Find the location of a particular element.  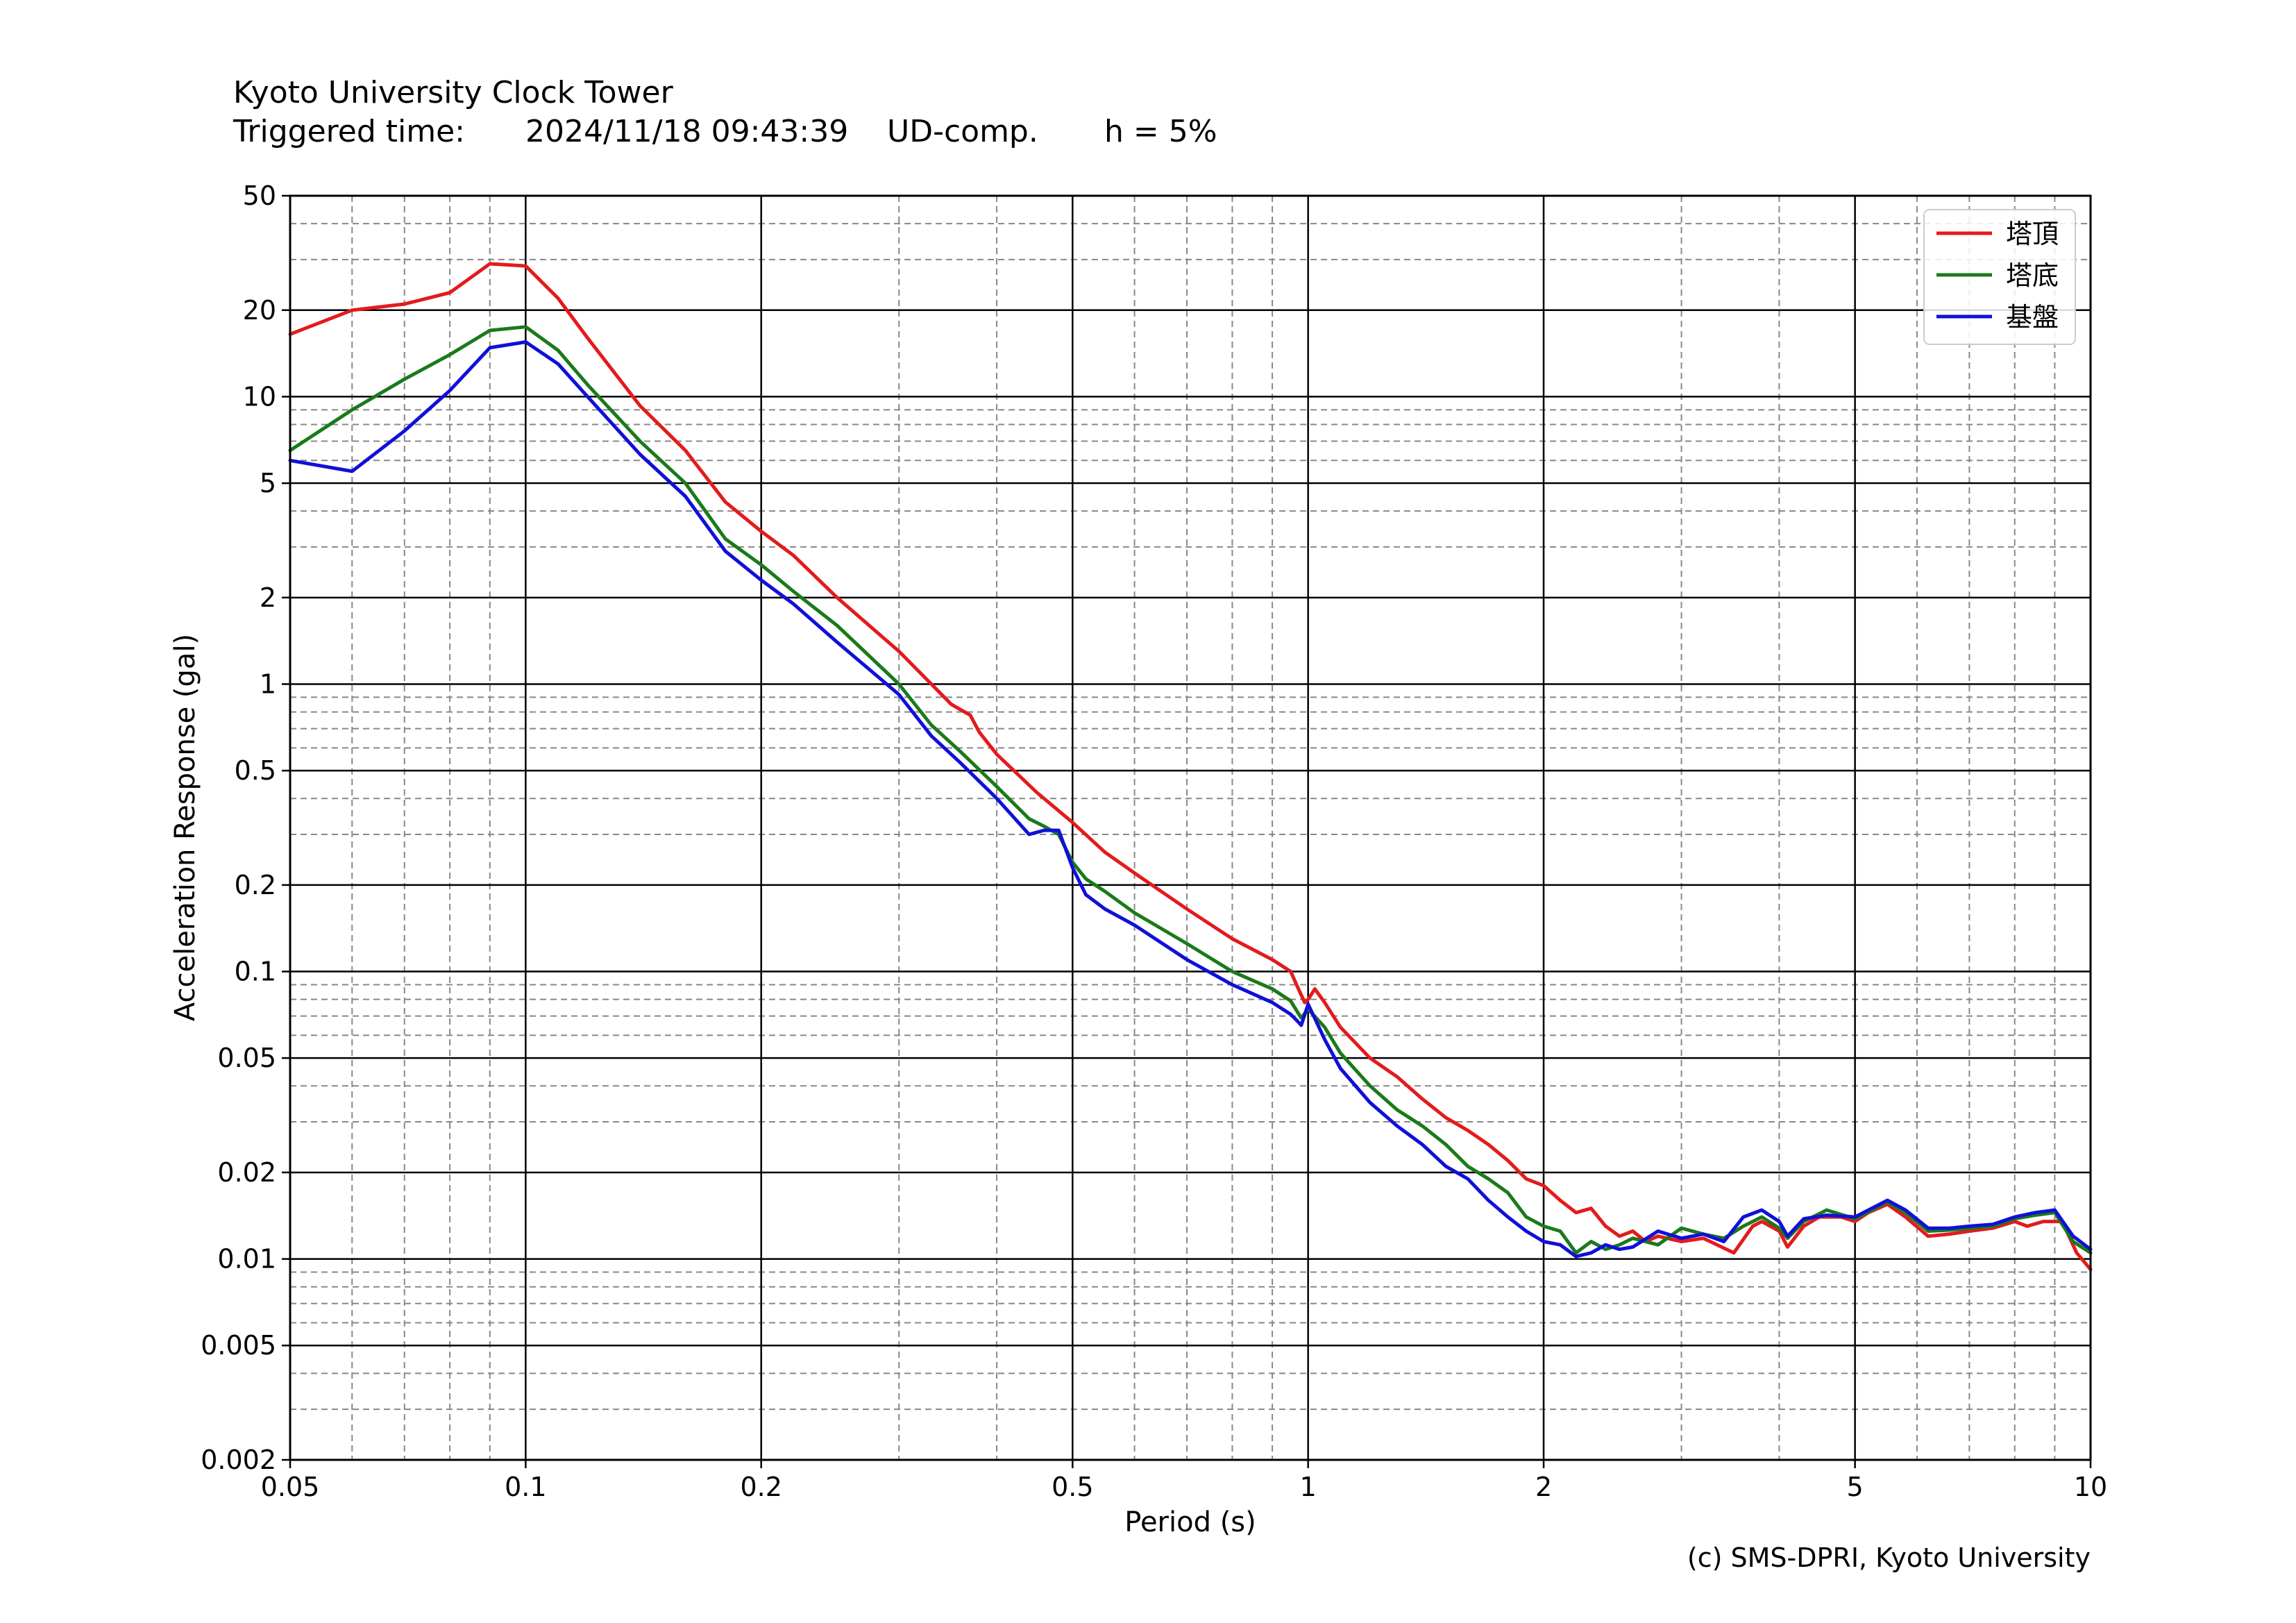

x-tick-label: 0.05 is located at coordinates (290, 1487).